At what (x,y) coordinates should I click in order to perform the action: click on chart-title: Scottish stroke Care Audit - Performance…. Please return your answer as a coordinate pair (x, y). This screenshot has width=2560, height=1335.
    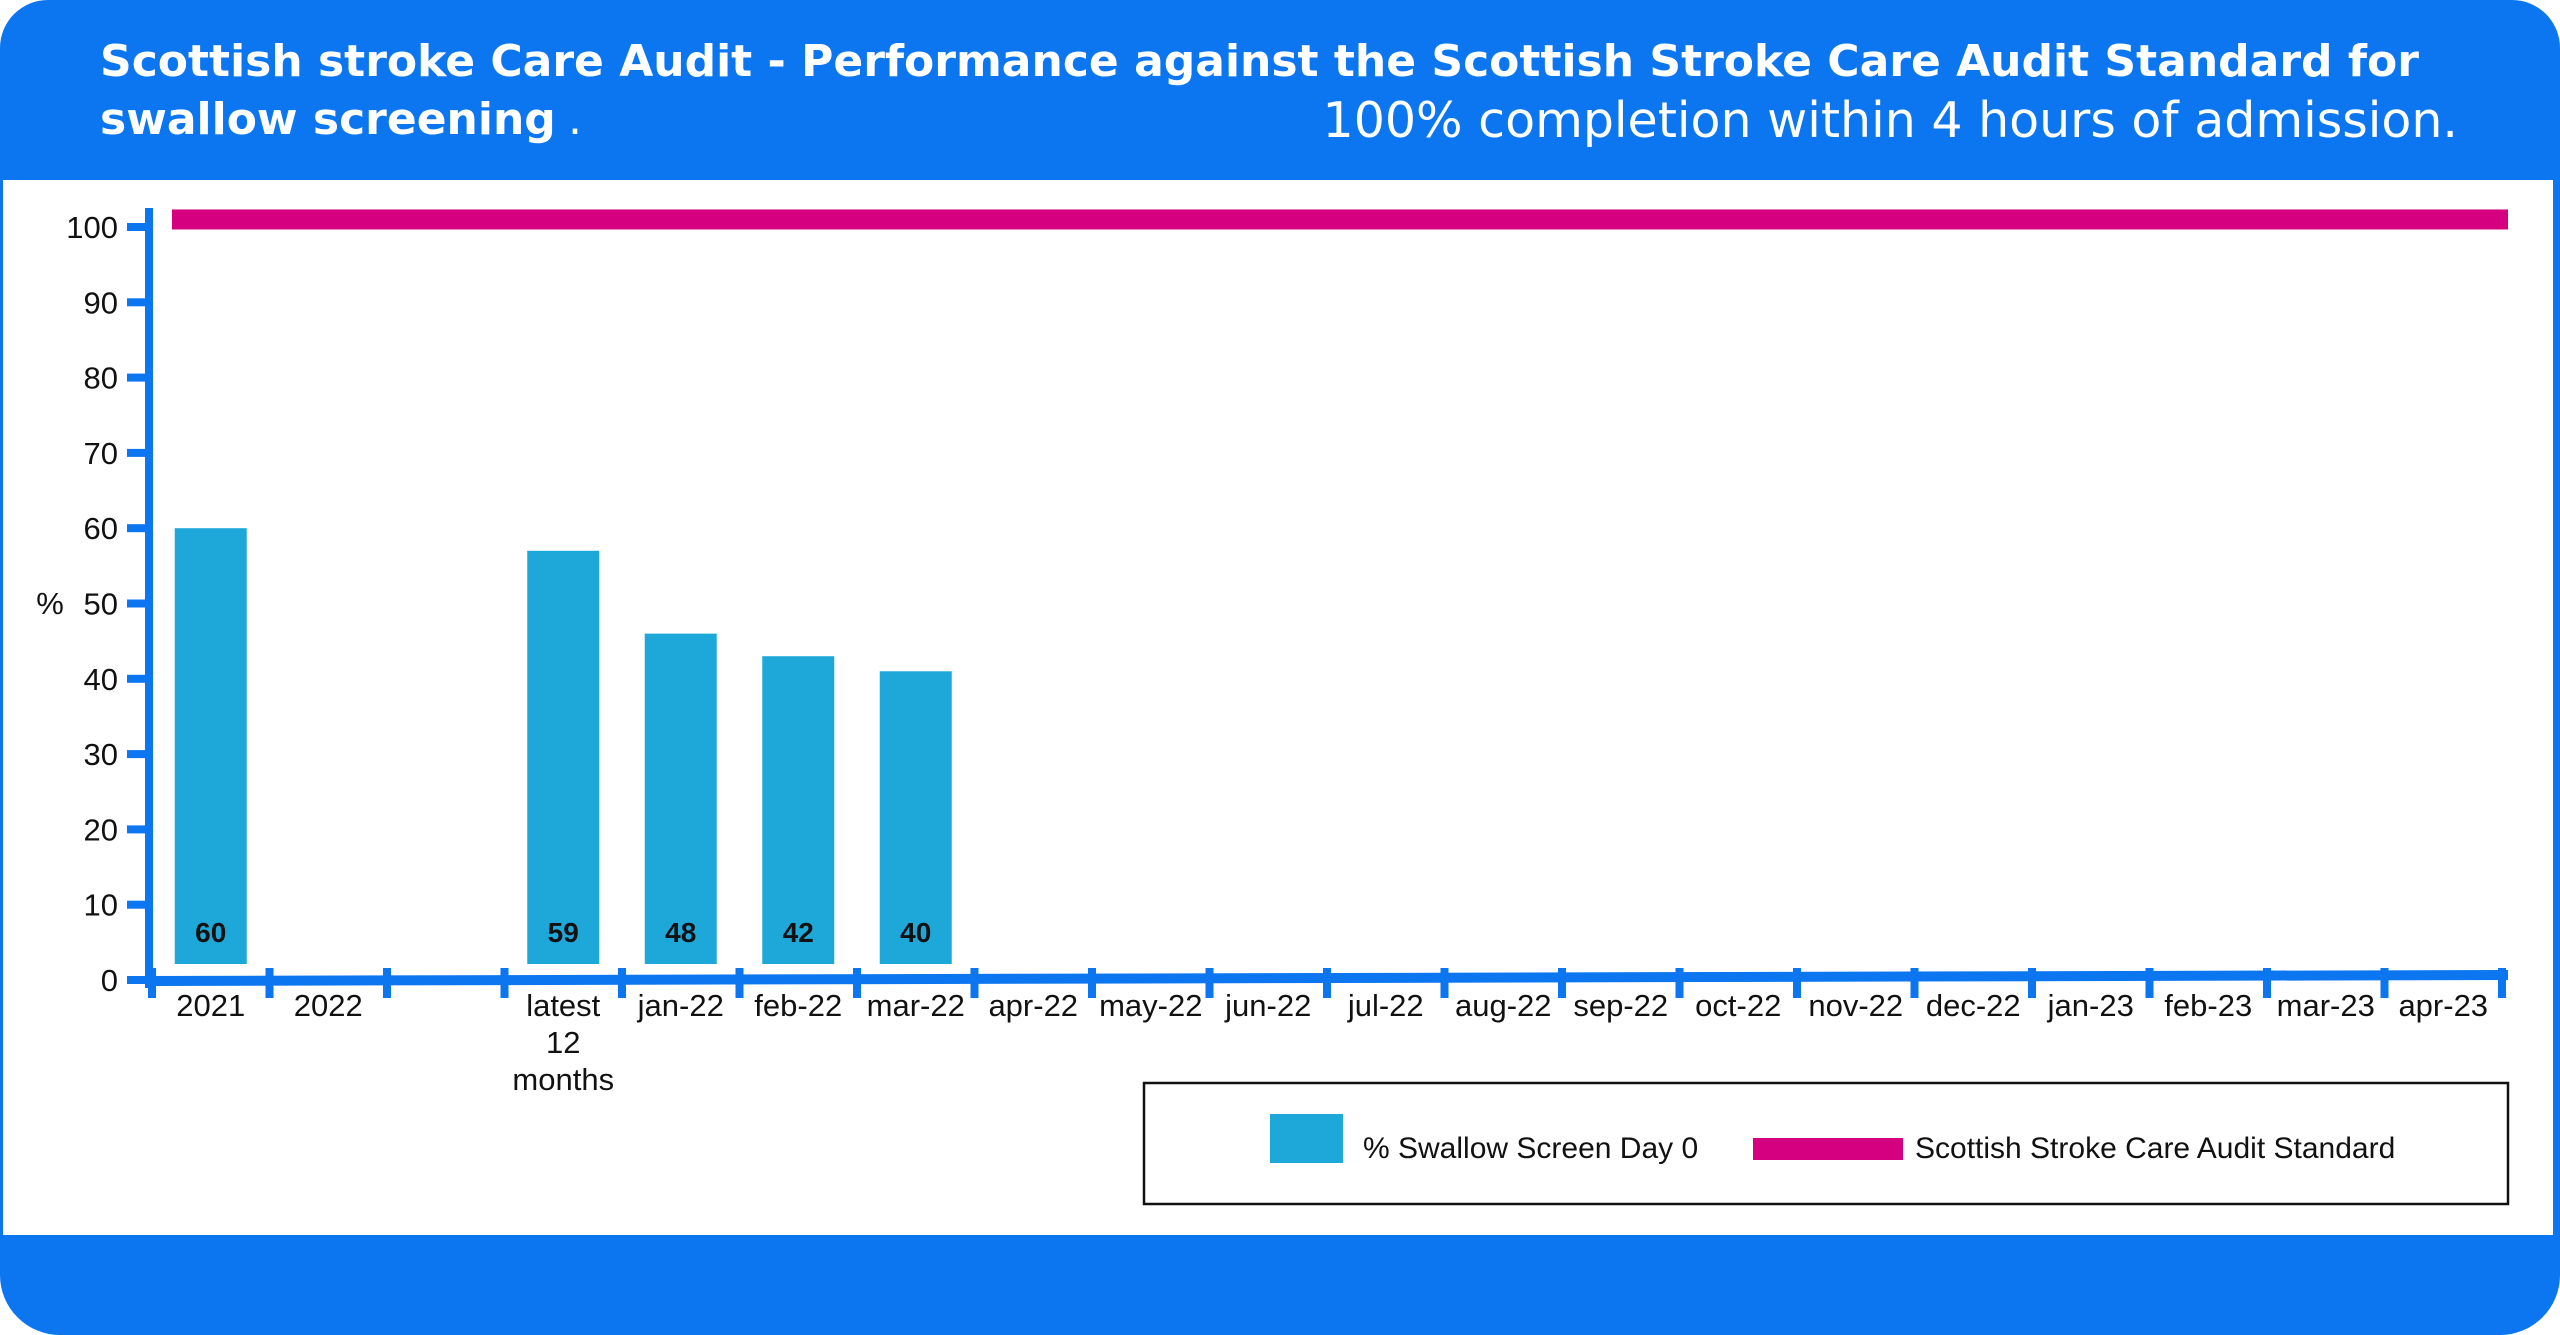
    Looking at the image, I should click on (1259, 61).